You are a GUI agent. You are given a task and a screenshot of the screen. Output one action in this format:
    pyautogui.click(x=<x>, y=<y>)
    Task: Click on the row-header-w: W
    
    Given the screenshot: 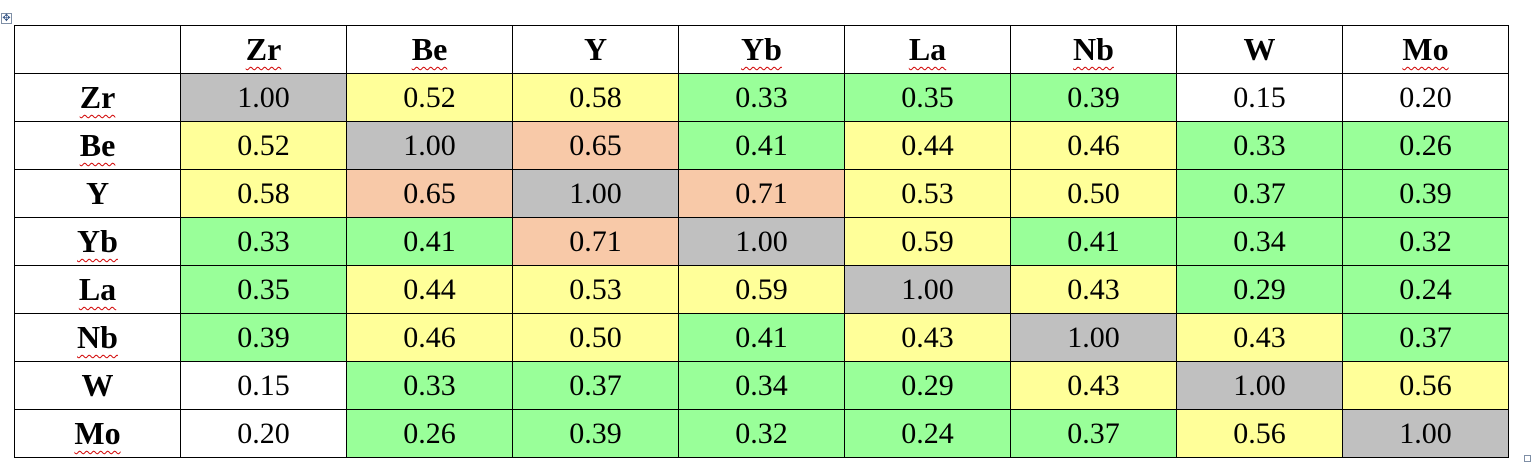 What is the action you would take?
    pyautogui.click(x=97, y=385)
    